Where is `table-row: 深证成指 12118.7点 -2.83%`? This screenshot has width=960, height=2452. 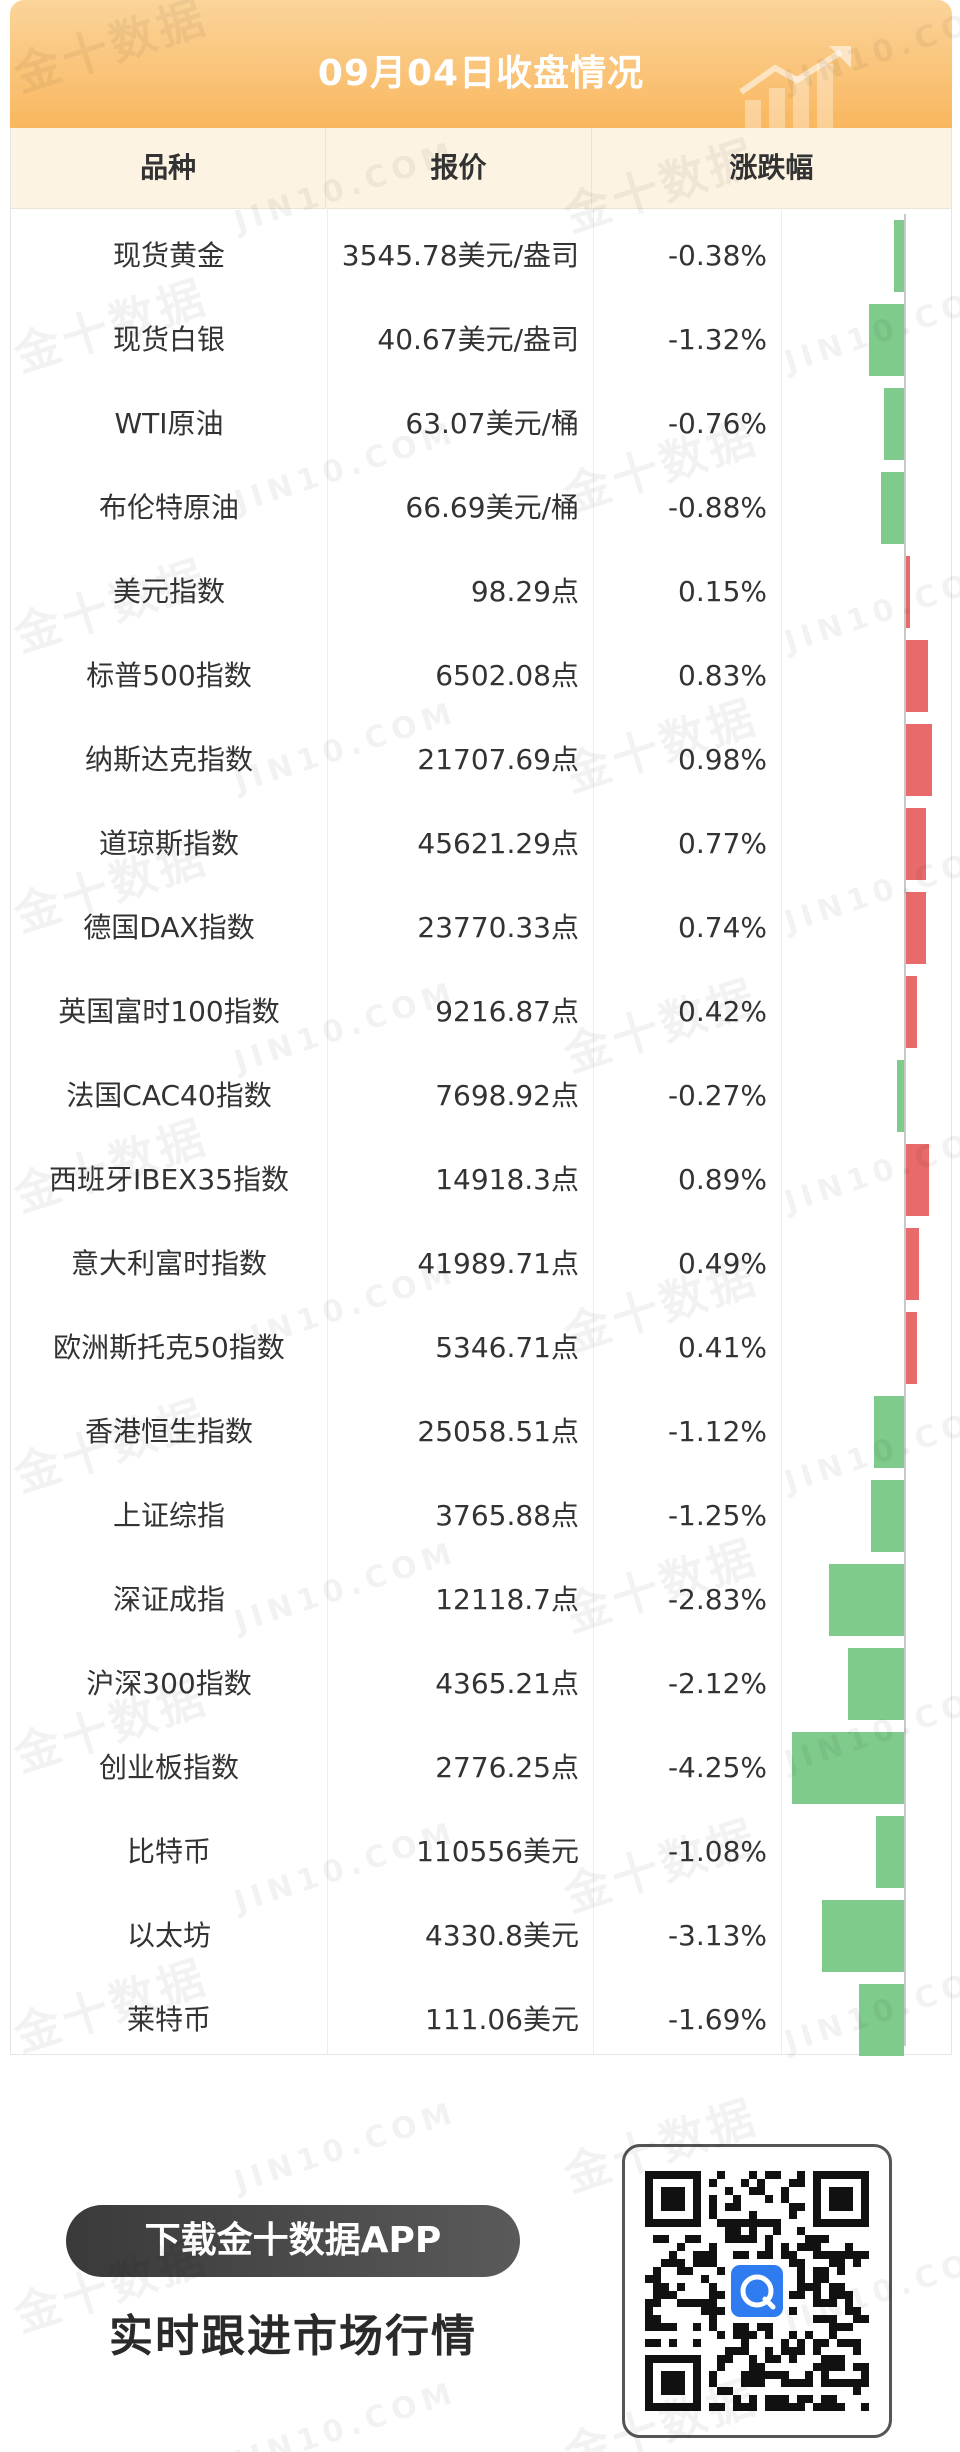
table-row: 深证成指 12118.7点 -2.83% is located at coordinates (481, 1600).